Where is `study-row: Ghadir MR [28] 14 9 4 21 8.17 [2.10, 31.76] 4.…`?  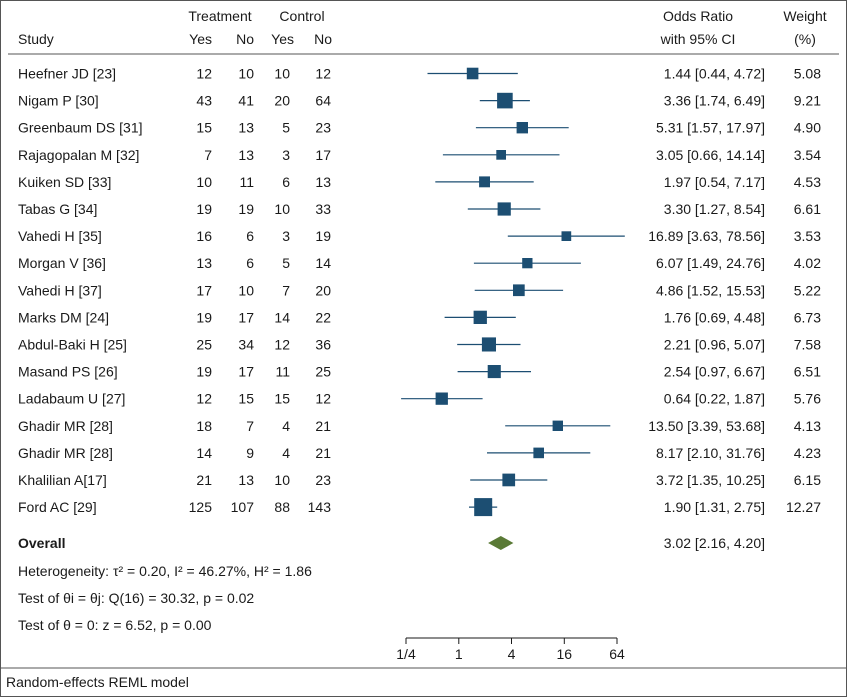
study-row: Ghadir MR [28] 14 9 4 21 8.17 [2.10, 31.76] 4.… is located at coordinates (419, 453).